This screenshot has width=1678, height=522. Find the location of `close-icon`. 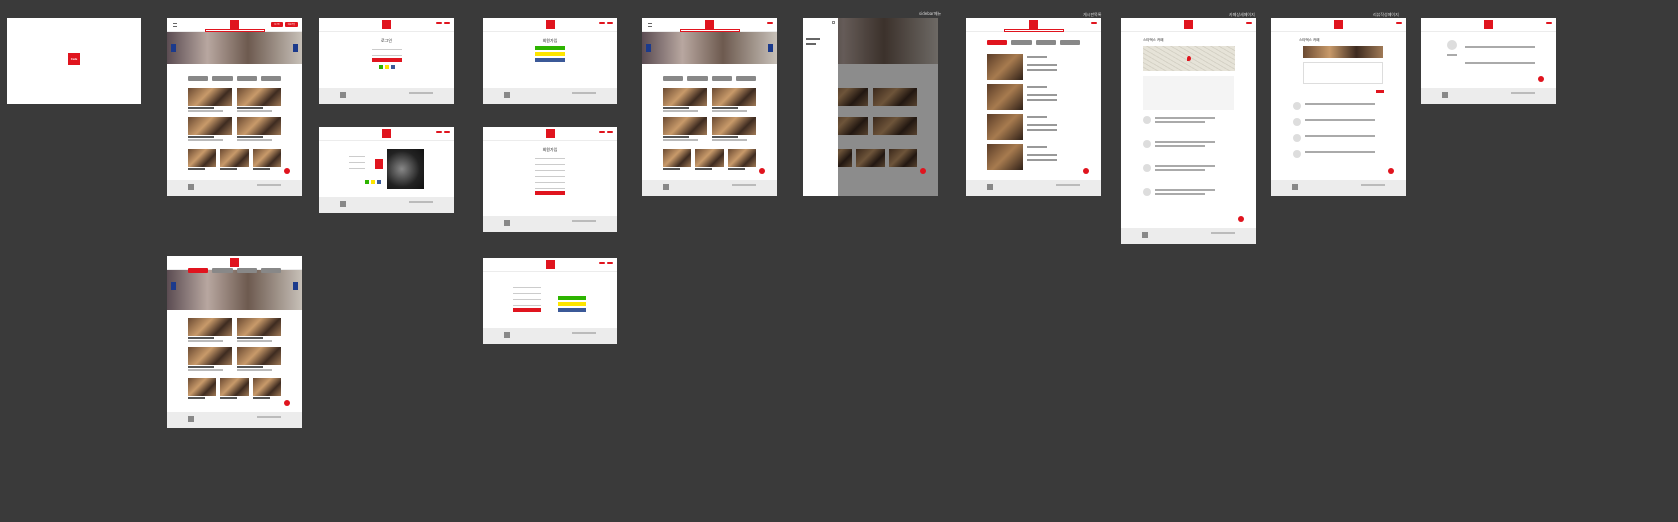

close-icon is located at coordinates (833, 22).